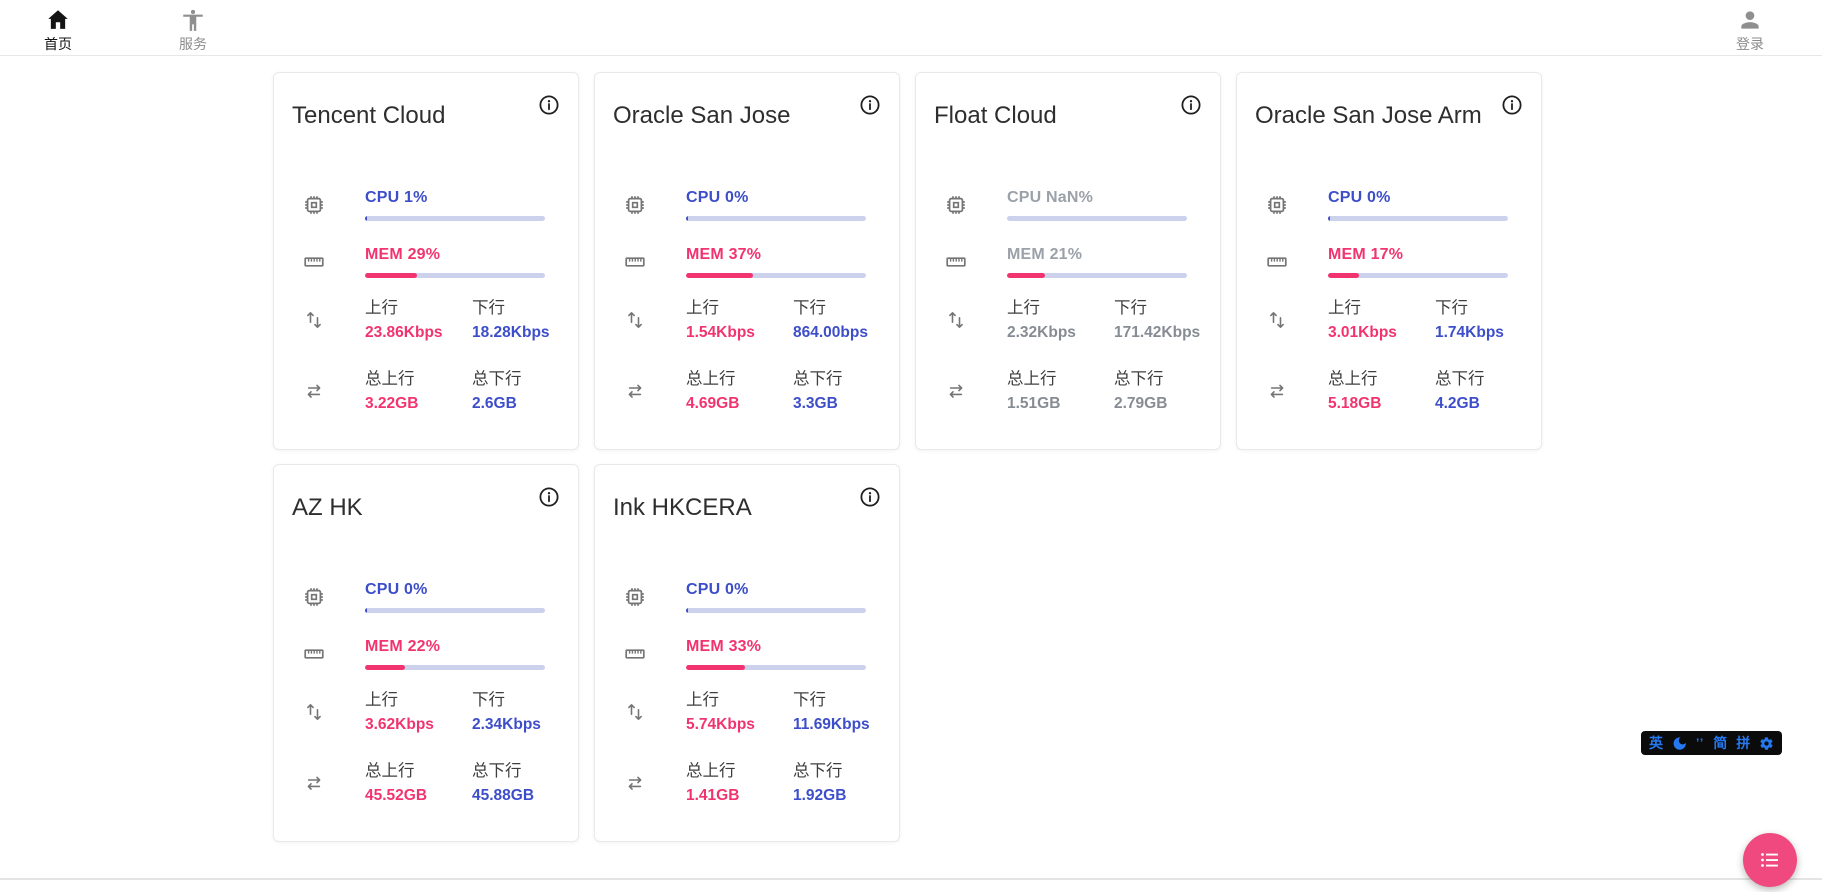 This screenshot has width=1822, height=892. What do you see at coordinates (1457, 403) in the screenshot?
I see `total-download-value: 4.2GB` at bounding box center [1457, 403].